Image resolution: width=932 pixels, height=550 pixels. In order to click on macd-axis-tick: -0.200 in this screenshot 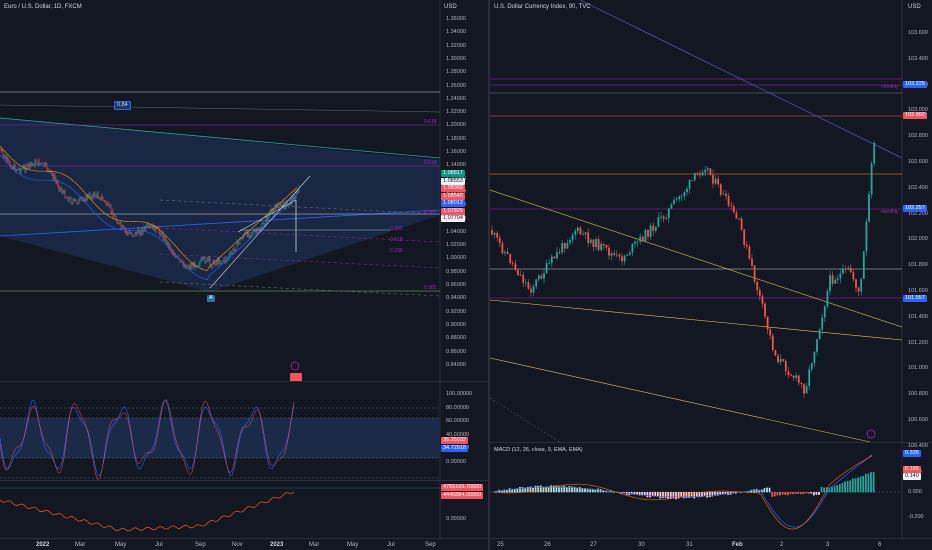, I will do `click(916, 517)`.